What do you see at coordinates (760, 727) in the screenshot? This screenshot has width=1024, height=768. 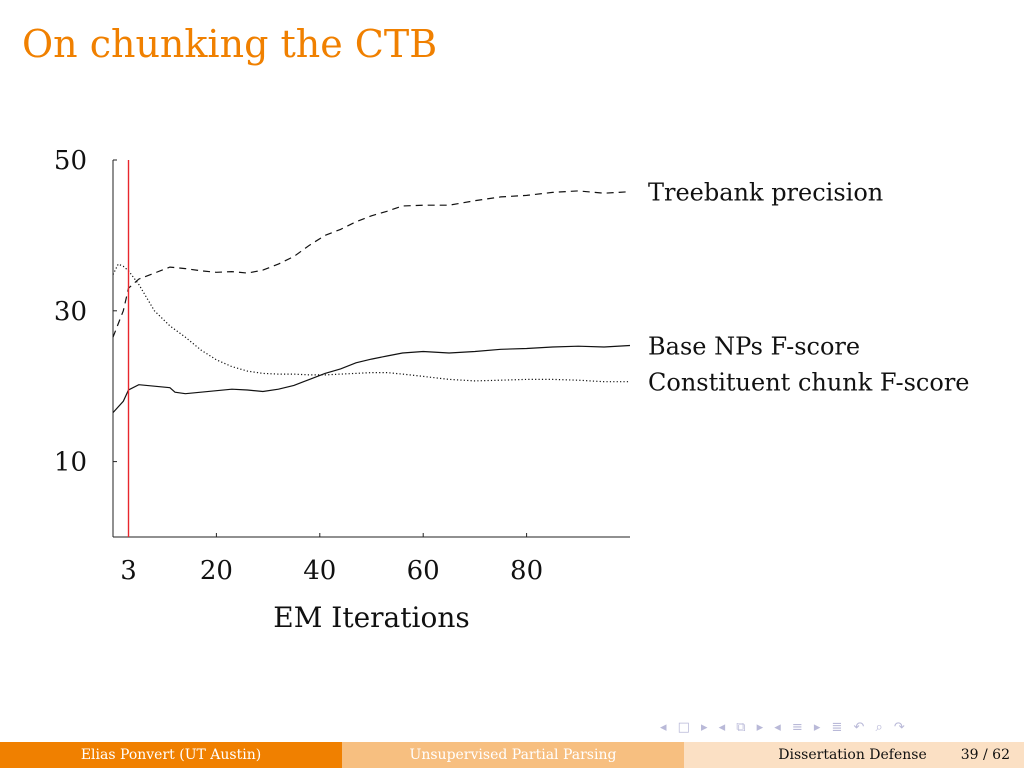 I see `nav-next-subsection-icon: ▸` at bounding box center [760, 727].